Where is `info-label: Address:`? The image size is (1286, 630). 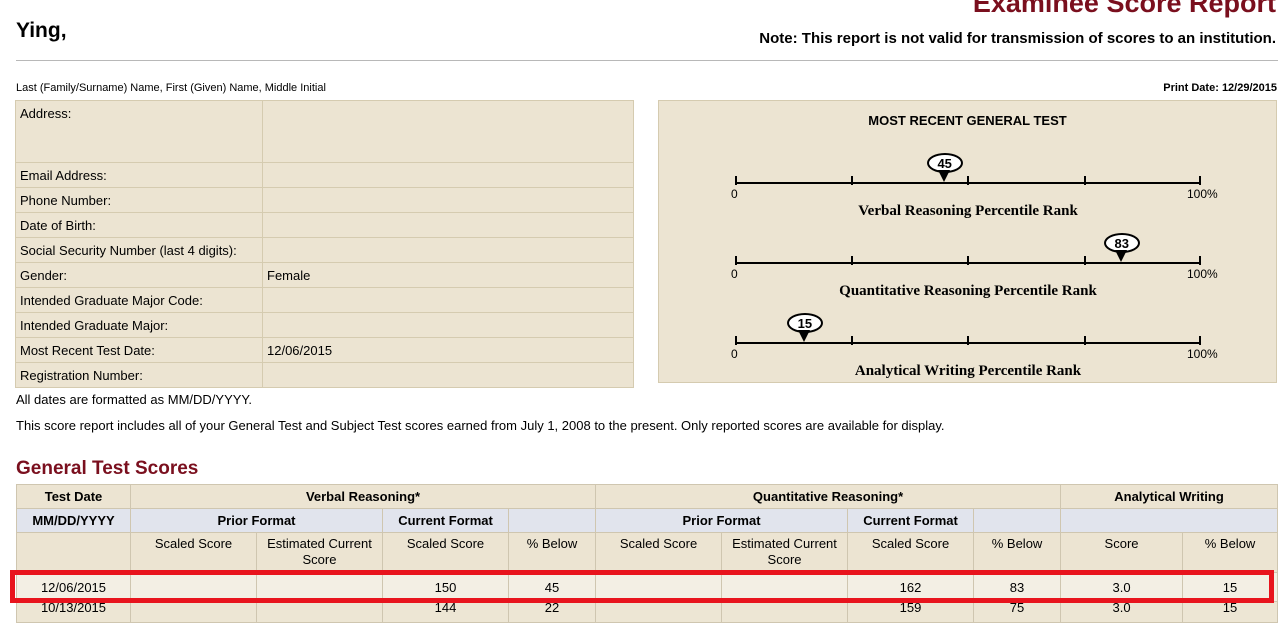 info-label: Address: is located at coordinates (139, 131).